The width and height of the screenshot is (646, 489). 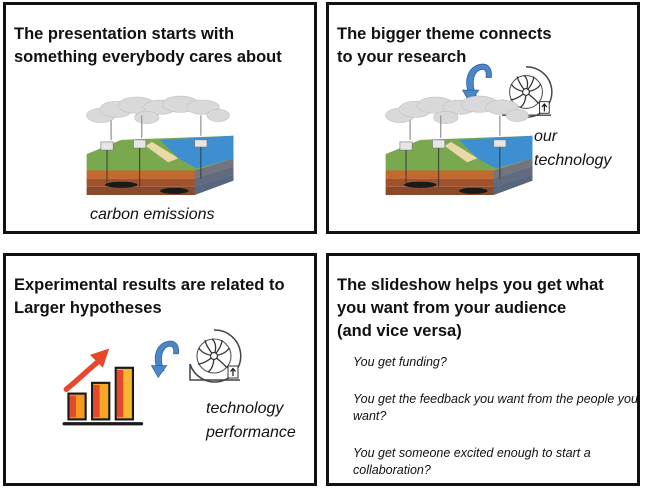 What do you see at coordinates (251, 420) in the screenshot?
I see `panel-caption: technology performance` at bounding box center [251, 420].